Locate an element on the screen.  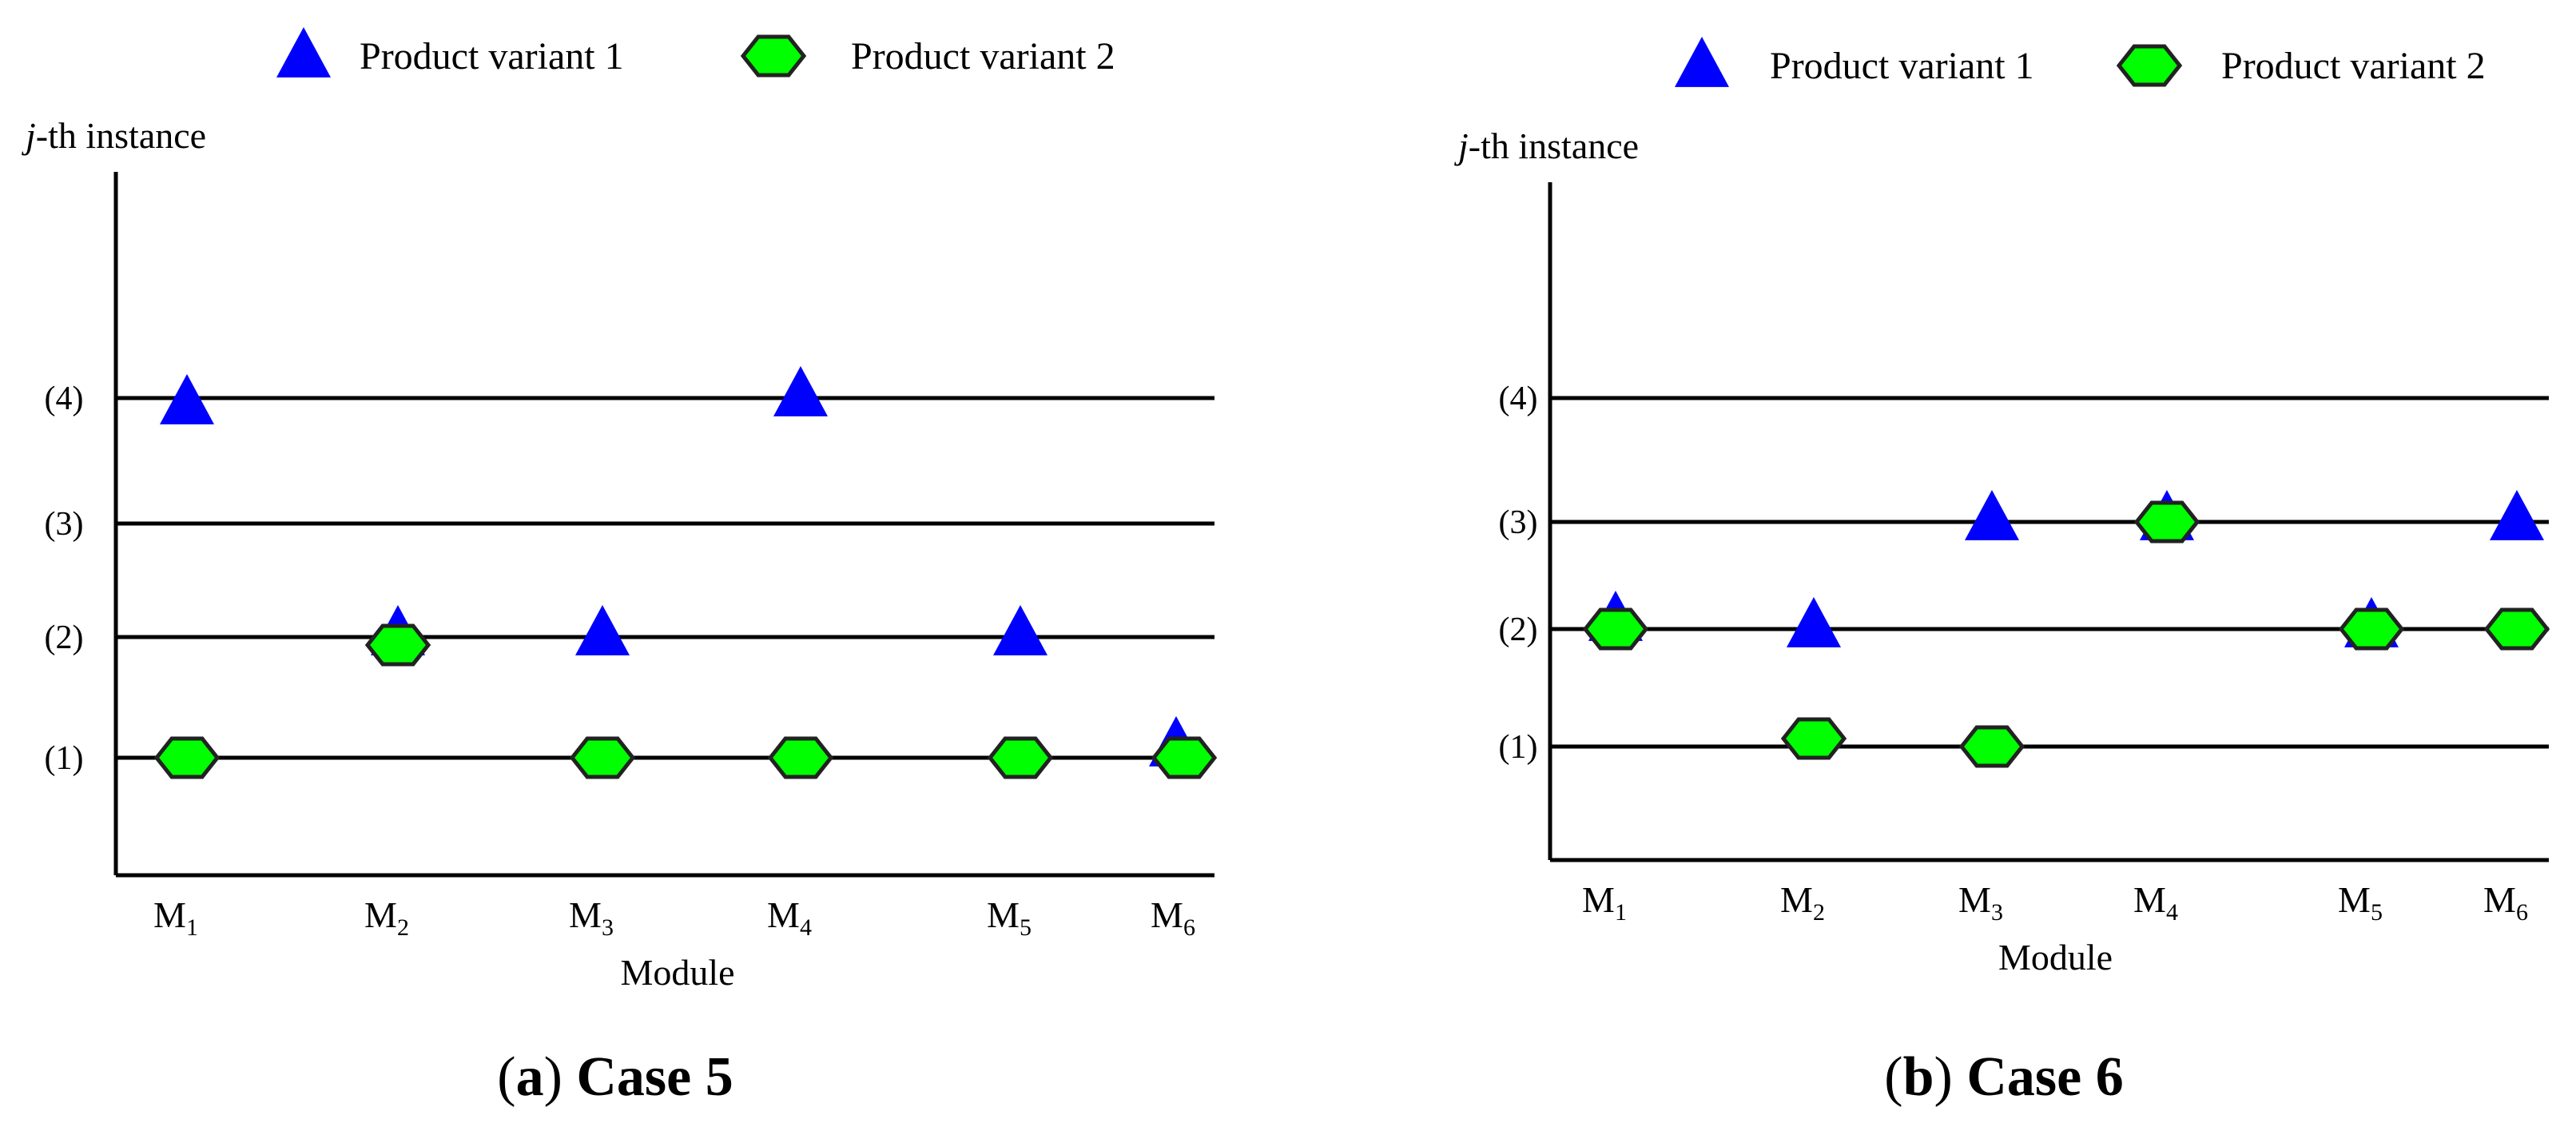
caption-label: a is located at coordinates (530, 1077).